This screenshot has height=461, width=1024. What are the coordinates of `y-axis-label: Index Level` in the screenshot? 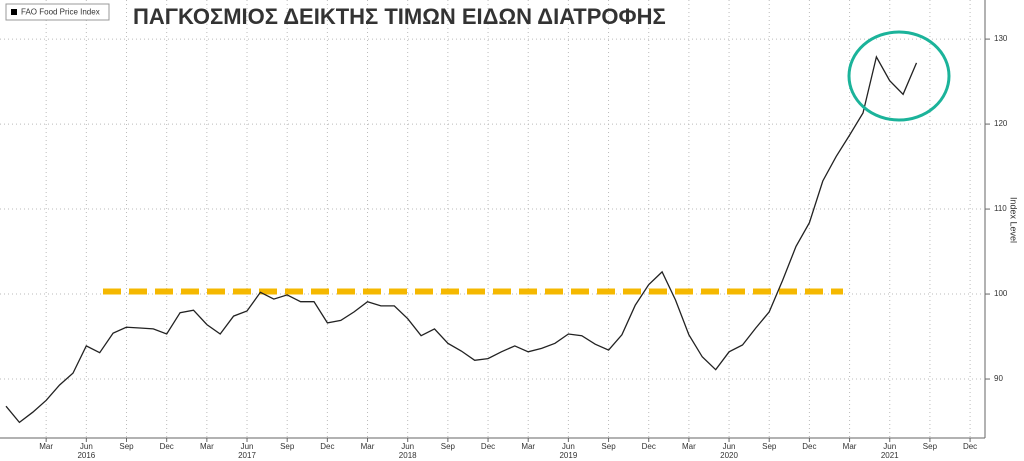 It's located at (1014, 220).